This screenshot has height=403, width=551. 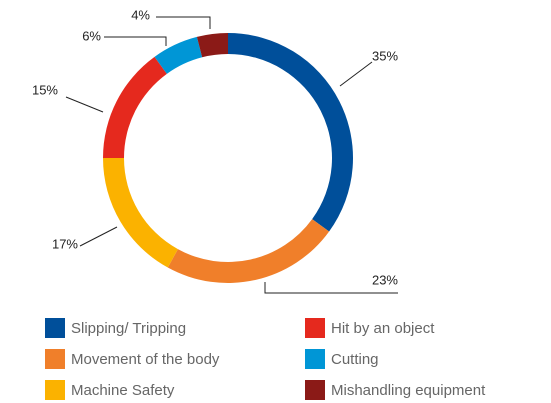 What do you see at coordinates (385, 279) in the screenshot?
I see `data-label: 23%` at bounding box center [385, 279].